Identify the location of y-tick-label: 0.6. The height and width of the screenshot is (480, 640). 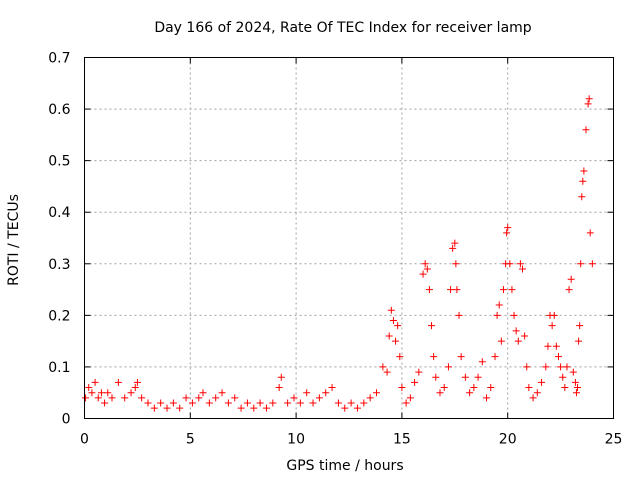
(59, 110).